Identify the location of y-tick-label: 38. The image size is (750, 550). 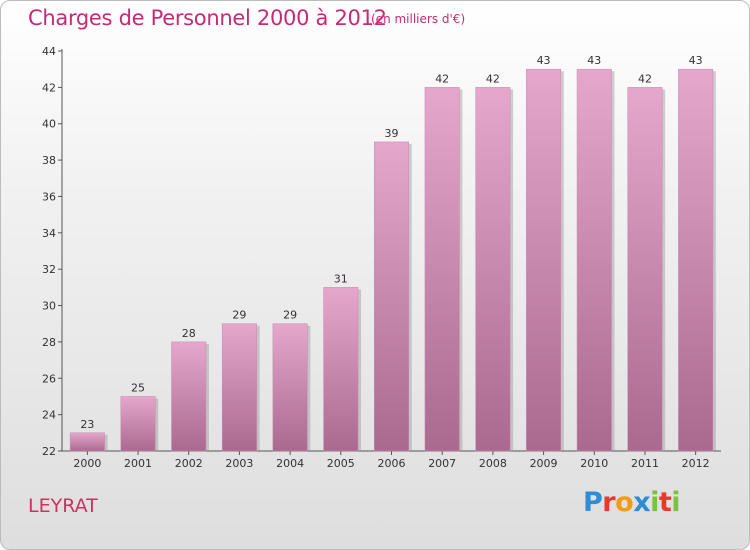
(49, 160).